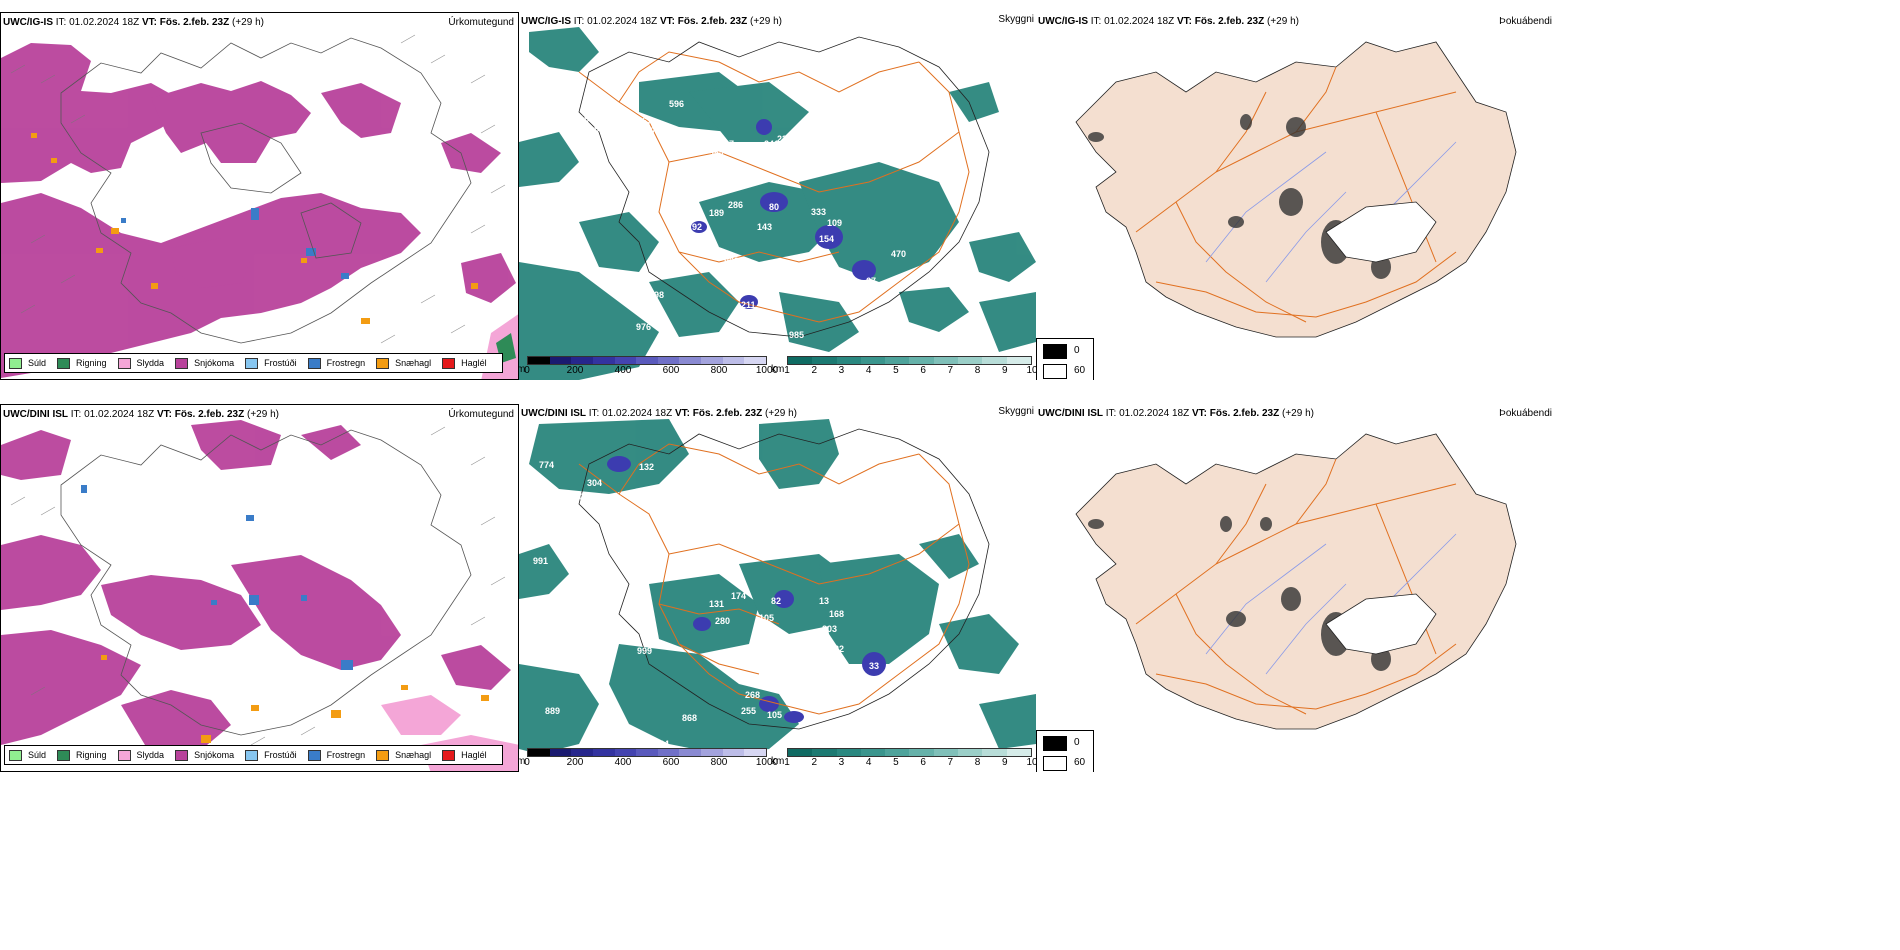 The width and height of the screenshot is (1900, 950). I want to click on svg-text: 203, so click(829, 629).